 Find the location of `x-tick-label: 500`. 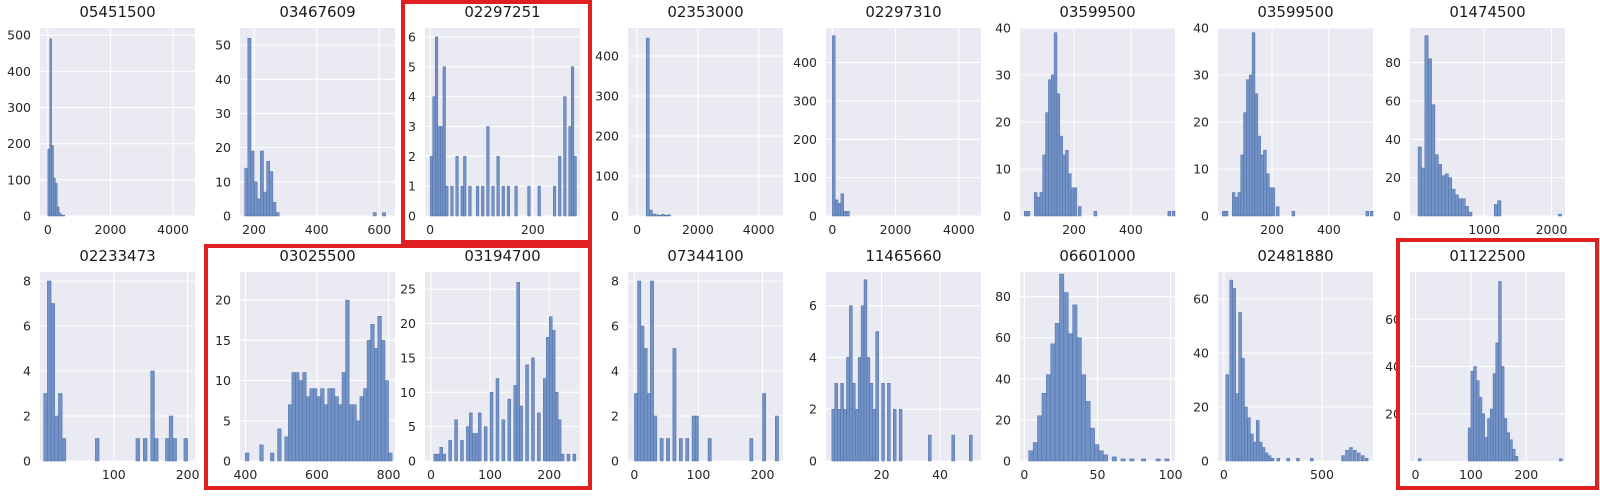

x-tick-label: 500 is located at coordinates (1322, 474).